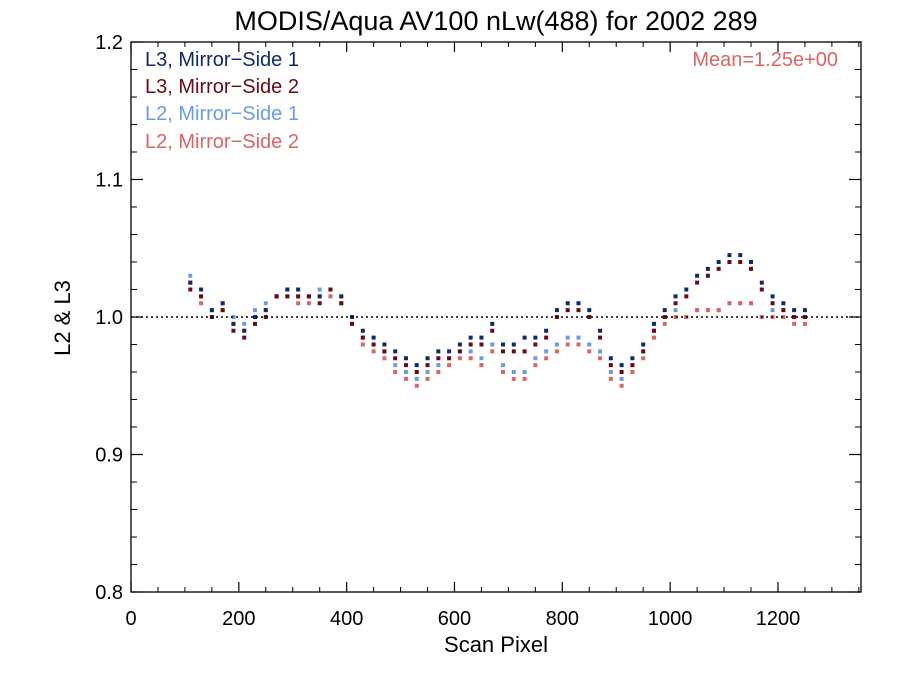 The height and width of the screenshot is (680, 900). I want to click on legend-entry-l3-ms2: L3, Mirror−Side 2, so click(222, 87).